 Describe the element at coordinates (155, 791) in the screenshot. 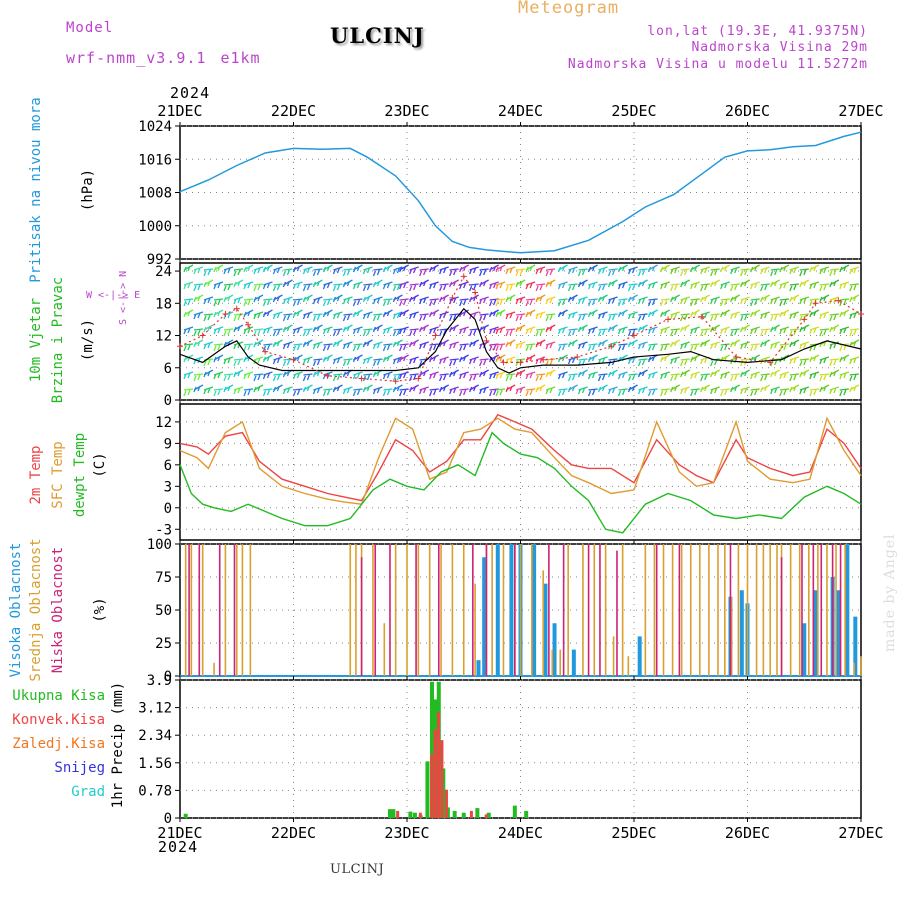

I see `y-tick-label: 0.78` at that location.